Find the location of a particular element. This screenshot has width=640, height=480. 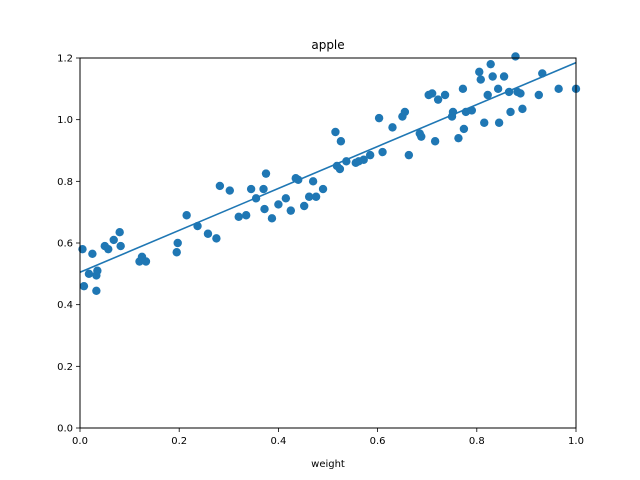

x-tick-label: 0.0 is located at coordinates (80, 441).